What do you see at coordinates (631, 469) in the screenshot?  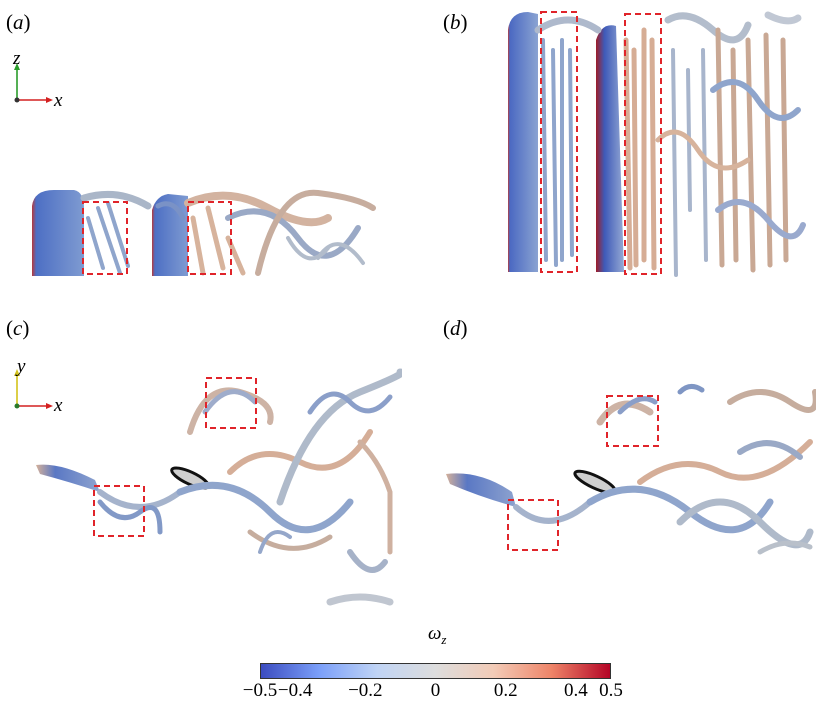 I see `vortex-render-d` at bounding box center [631, 469].